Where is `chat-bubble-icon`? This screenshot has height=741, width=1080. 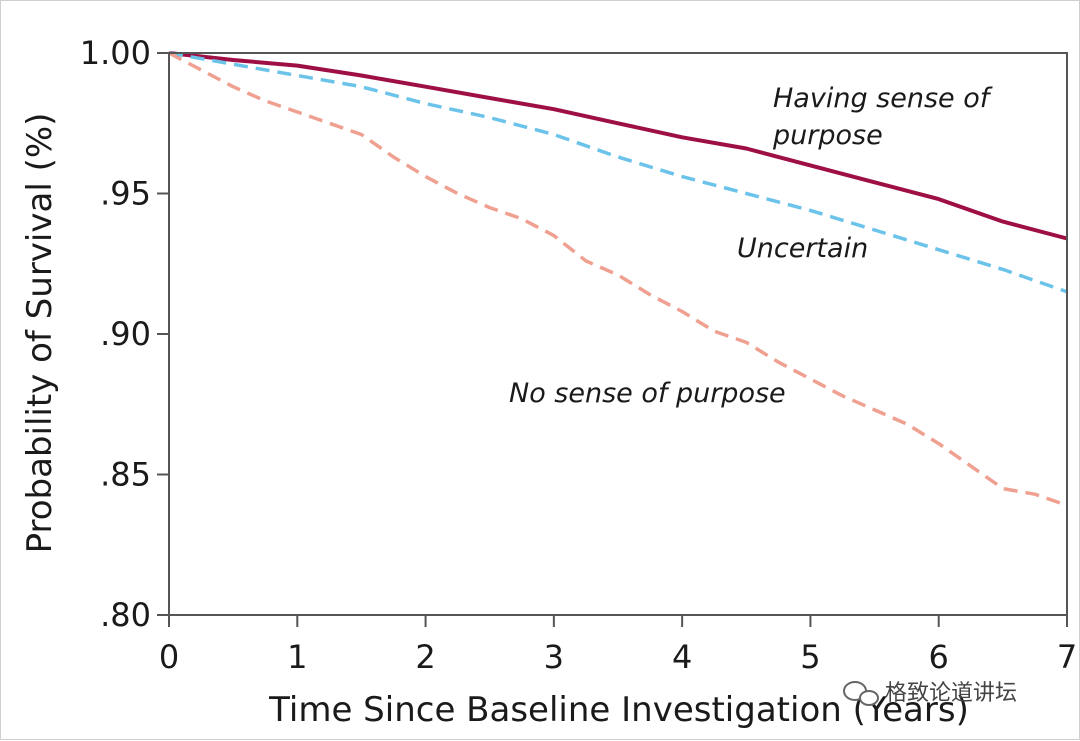
chat-bubble-icon is located at coordinates (861, 693).